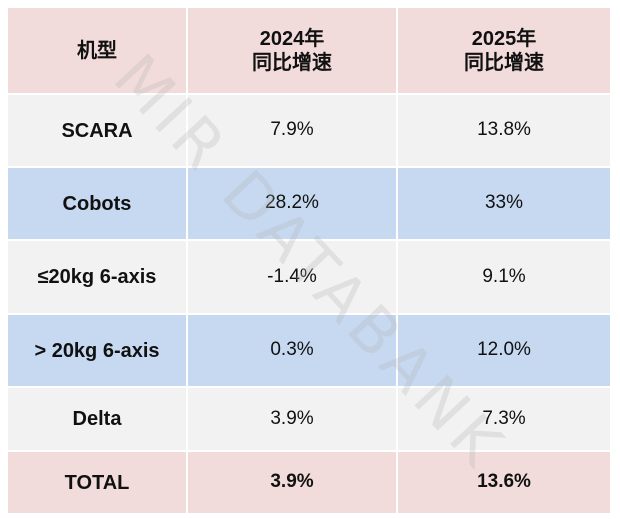  I want to click on row-label: Cobots, so click(98, 204).